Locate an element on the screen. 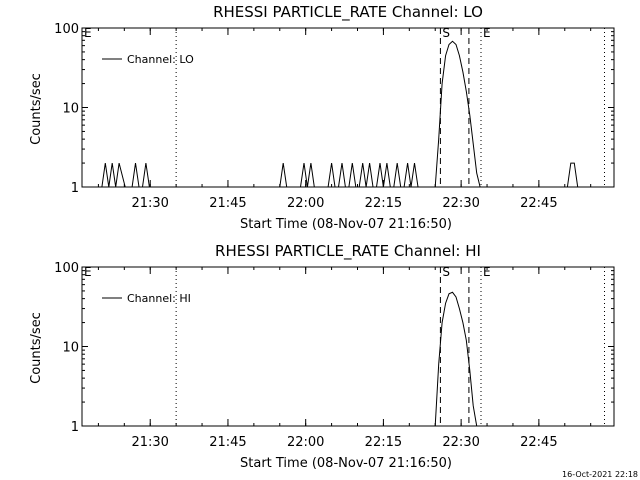 Image resolution: width=640 pixels, height=480 pixels. series-line is located at coordinates (456, 359).